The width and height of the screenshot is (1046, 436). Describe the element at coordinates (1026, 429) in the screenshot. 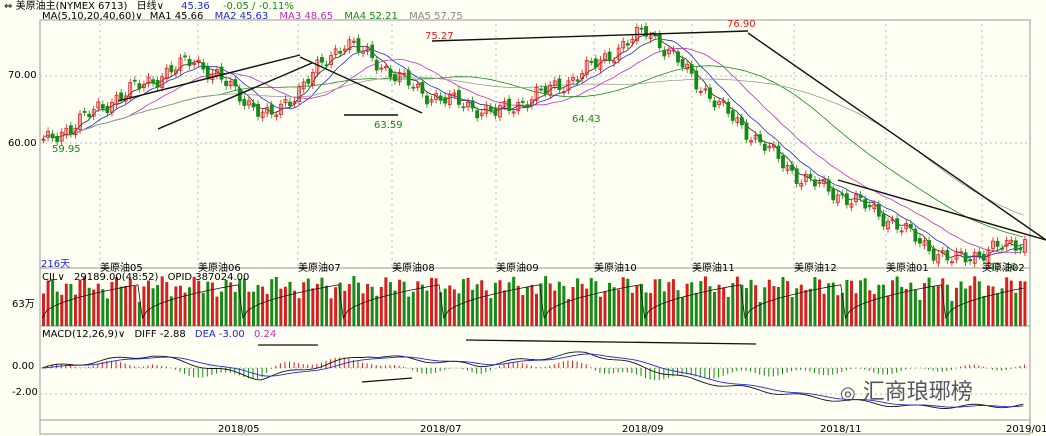

I see `date-tick: 2019/01` at that location.